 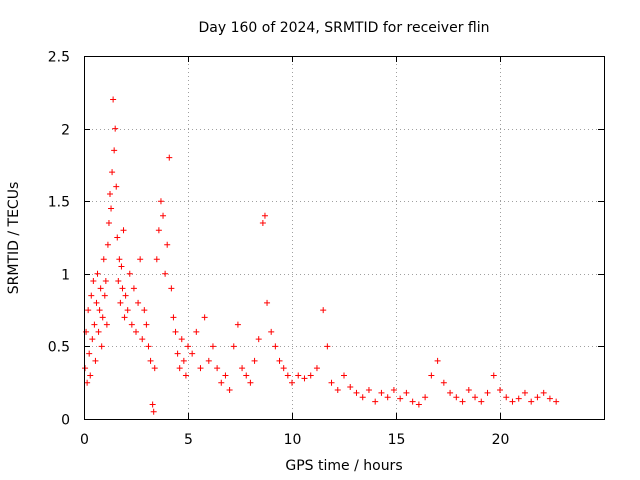 I want to click on x-tick-label: 0, so click(x=84, y=440).